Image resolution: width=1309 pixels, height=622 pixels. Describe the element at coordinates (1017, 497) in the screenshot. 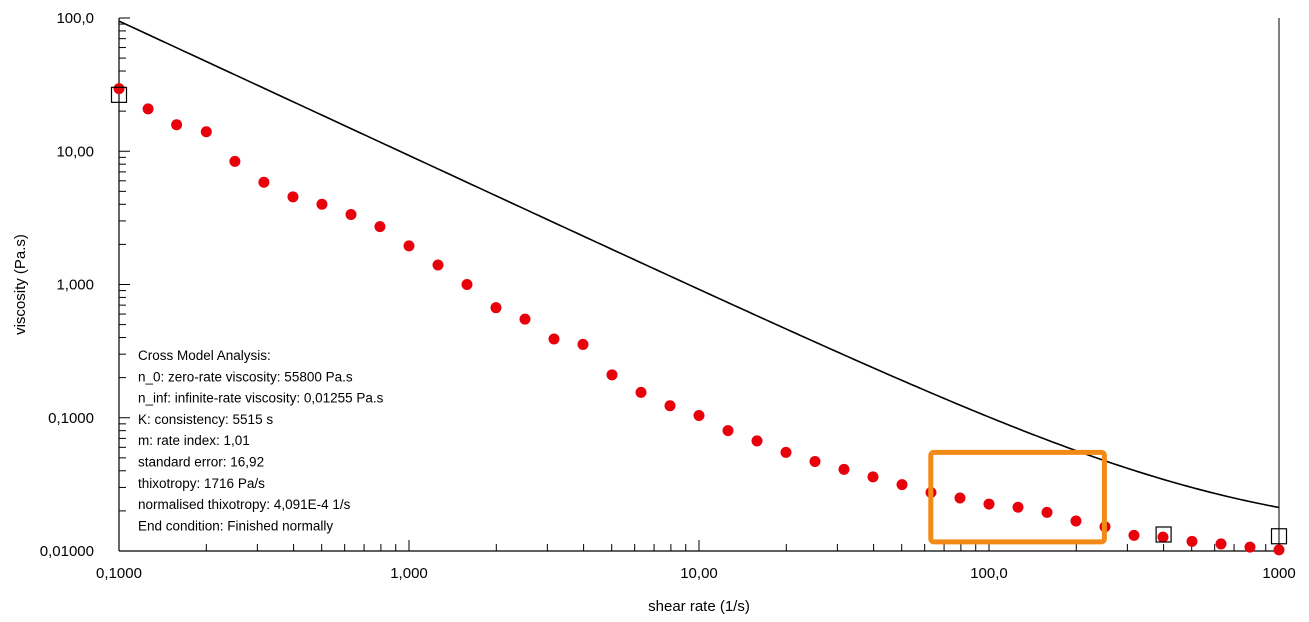

I see `highlight-box` at that location.